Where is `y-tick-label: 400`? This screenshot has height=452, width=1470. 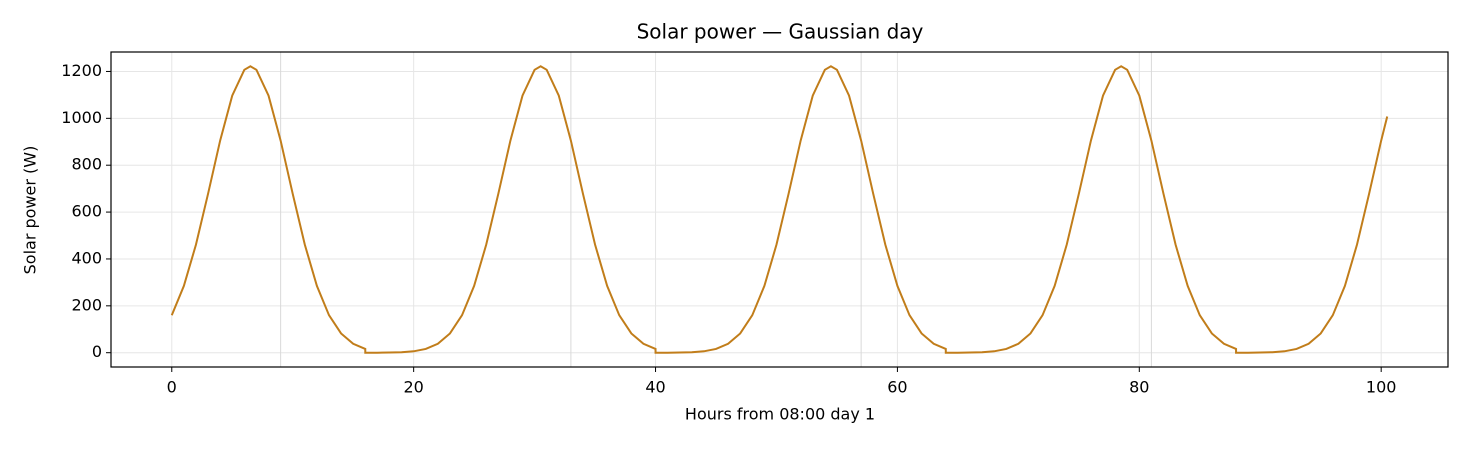 y-tick-label: 400 is located at coordinates (86, 257).